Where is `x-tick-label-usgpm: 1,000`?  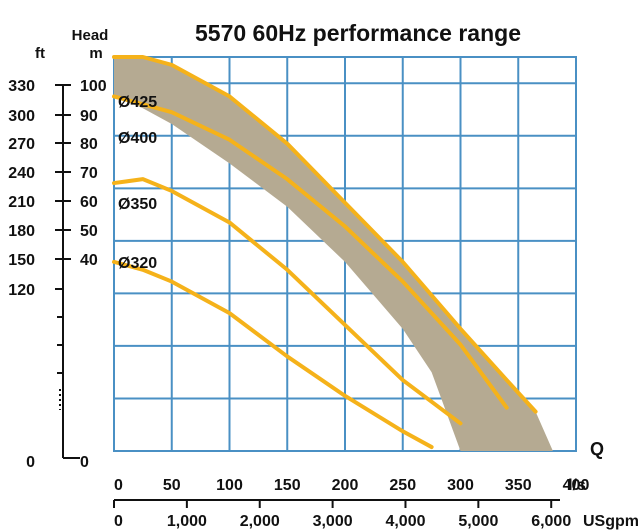
x-tick-label-usgpm: 1,000 is located at coordinates (187, 521).